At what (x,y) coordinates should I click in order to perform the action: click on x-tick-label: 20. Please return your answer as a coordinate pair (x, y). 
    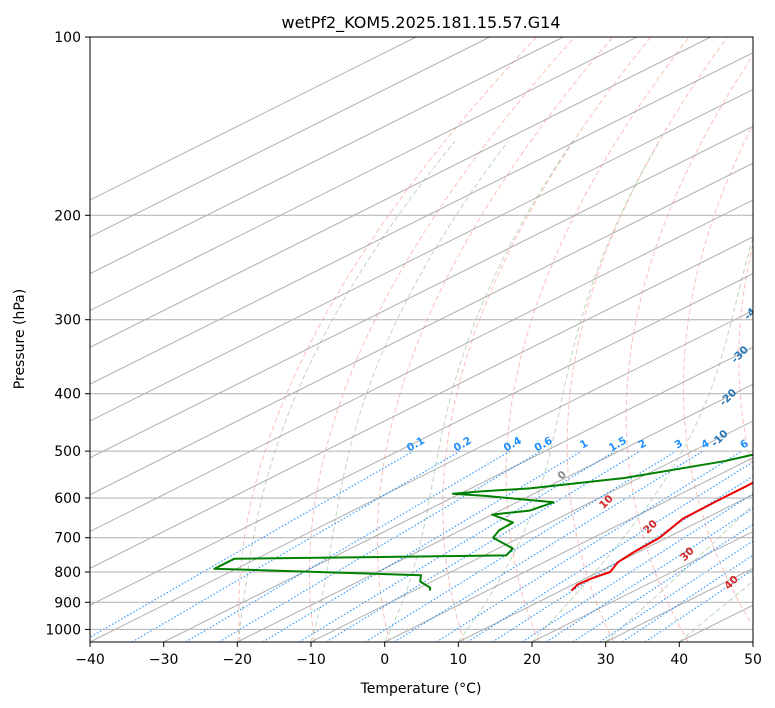
    Looking at the image, I should click on (532, 660).